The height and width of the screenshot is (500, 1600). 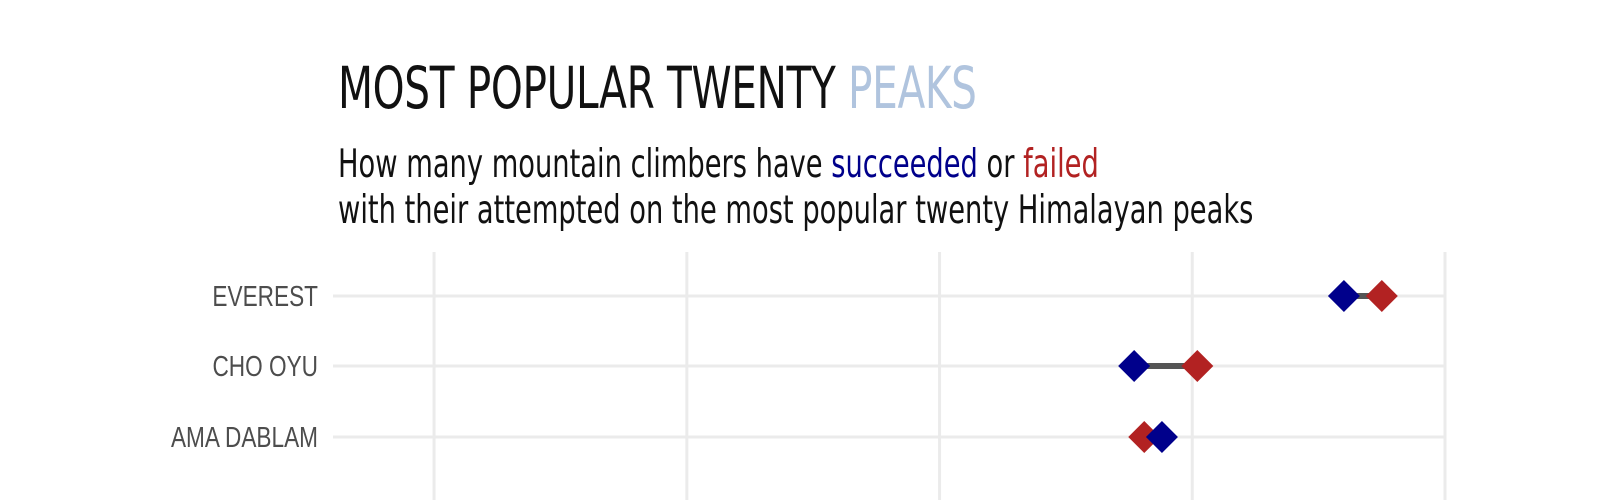 What do you see at coordinates (1061, 164) in the screenshot?
I see `subtitle-failed: failed` at bounding box center [1061, 164].